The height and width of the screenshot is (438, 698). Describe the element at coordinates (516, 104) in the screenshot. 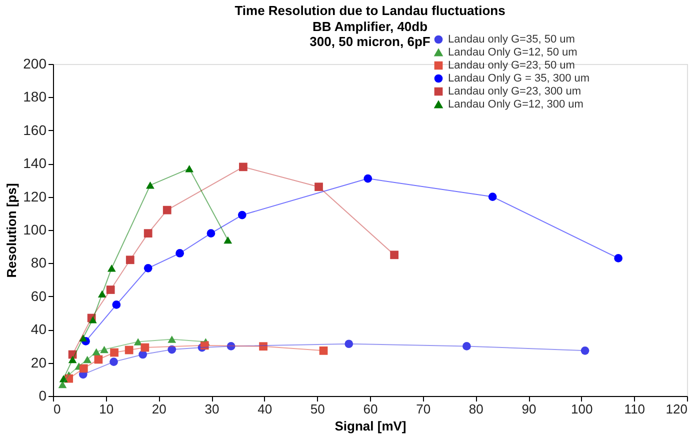

I see `legend-label: Landau Only G=12, 300 um` at that location.